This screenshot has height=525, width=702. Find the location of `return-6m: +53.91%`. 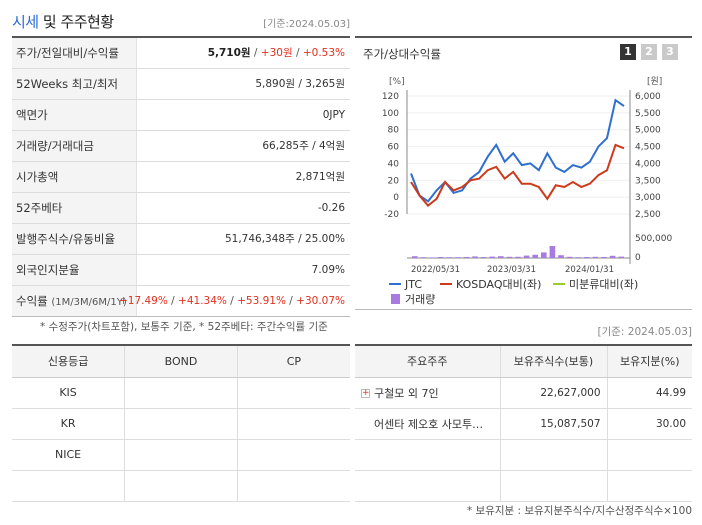

return-6m: +53.91% is located at coordinates (261, 301).